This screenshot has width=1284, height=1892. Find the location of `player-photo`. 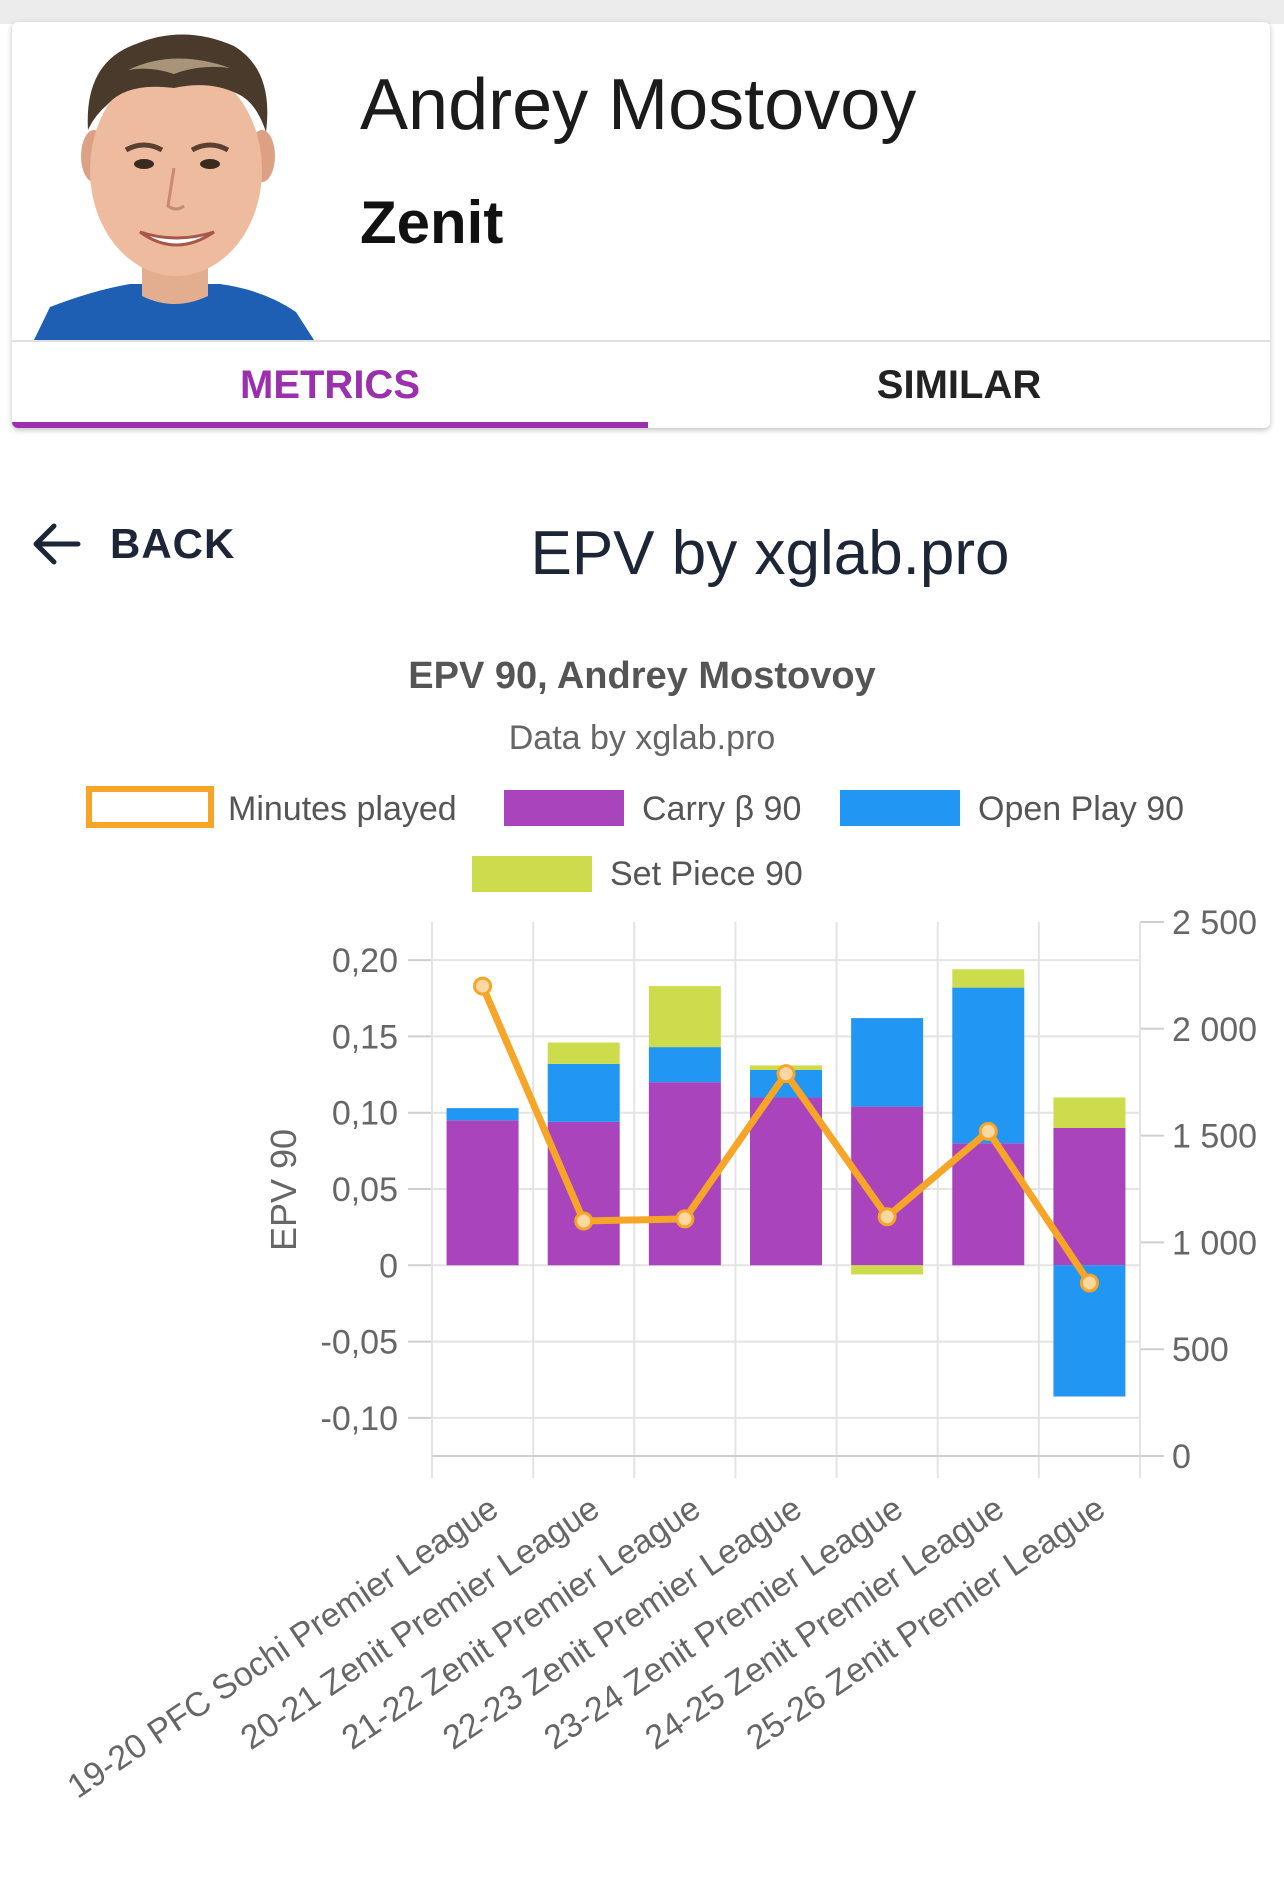

player-photo is located at coordinates (174, 181).